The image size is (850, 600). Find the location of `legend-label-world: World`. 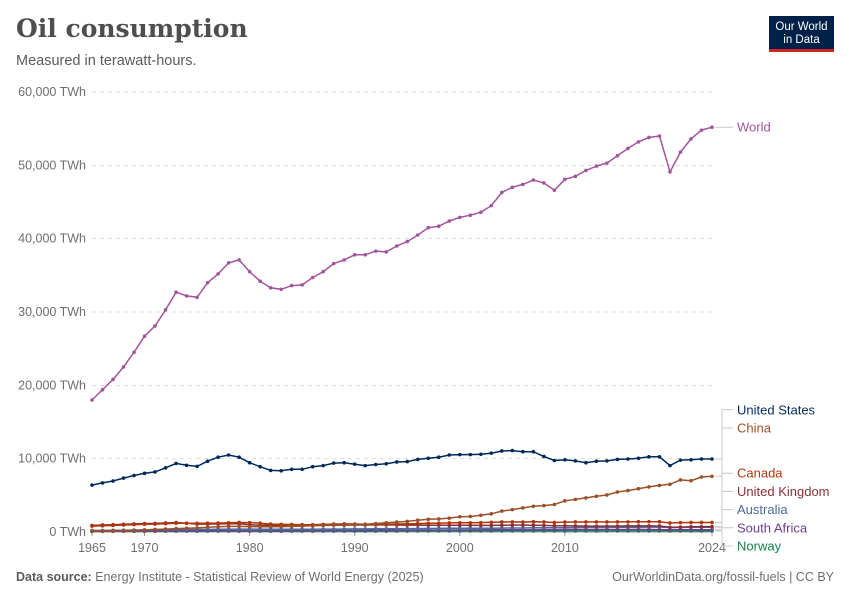

legend-label-world: World is located at coordinates (754, 127).